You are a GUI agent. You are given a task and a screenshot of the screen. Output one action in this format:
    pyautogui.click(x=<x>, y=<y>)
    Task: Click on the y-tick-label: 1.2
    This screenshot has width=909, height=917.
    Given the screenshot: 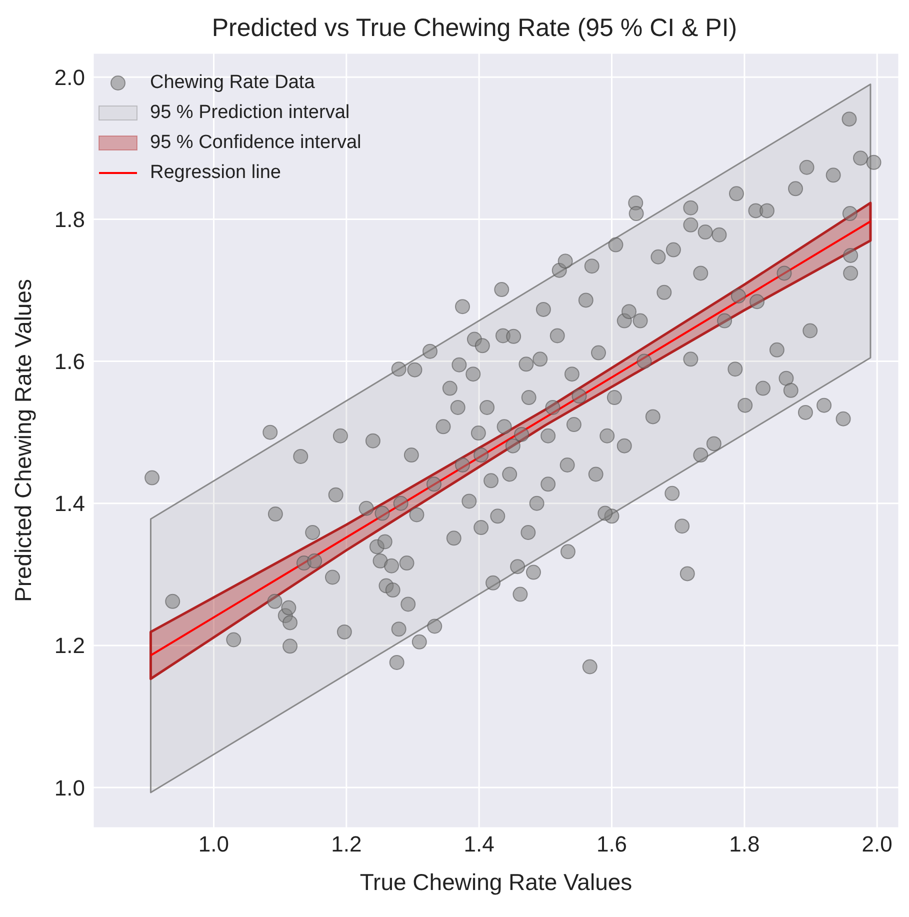 What is the action you would take?
    pyautogui.click(x=69, y=645)
    